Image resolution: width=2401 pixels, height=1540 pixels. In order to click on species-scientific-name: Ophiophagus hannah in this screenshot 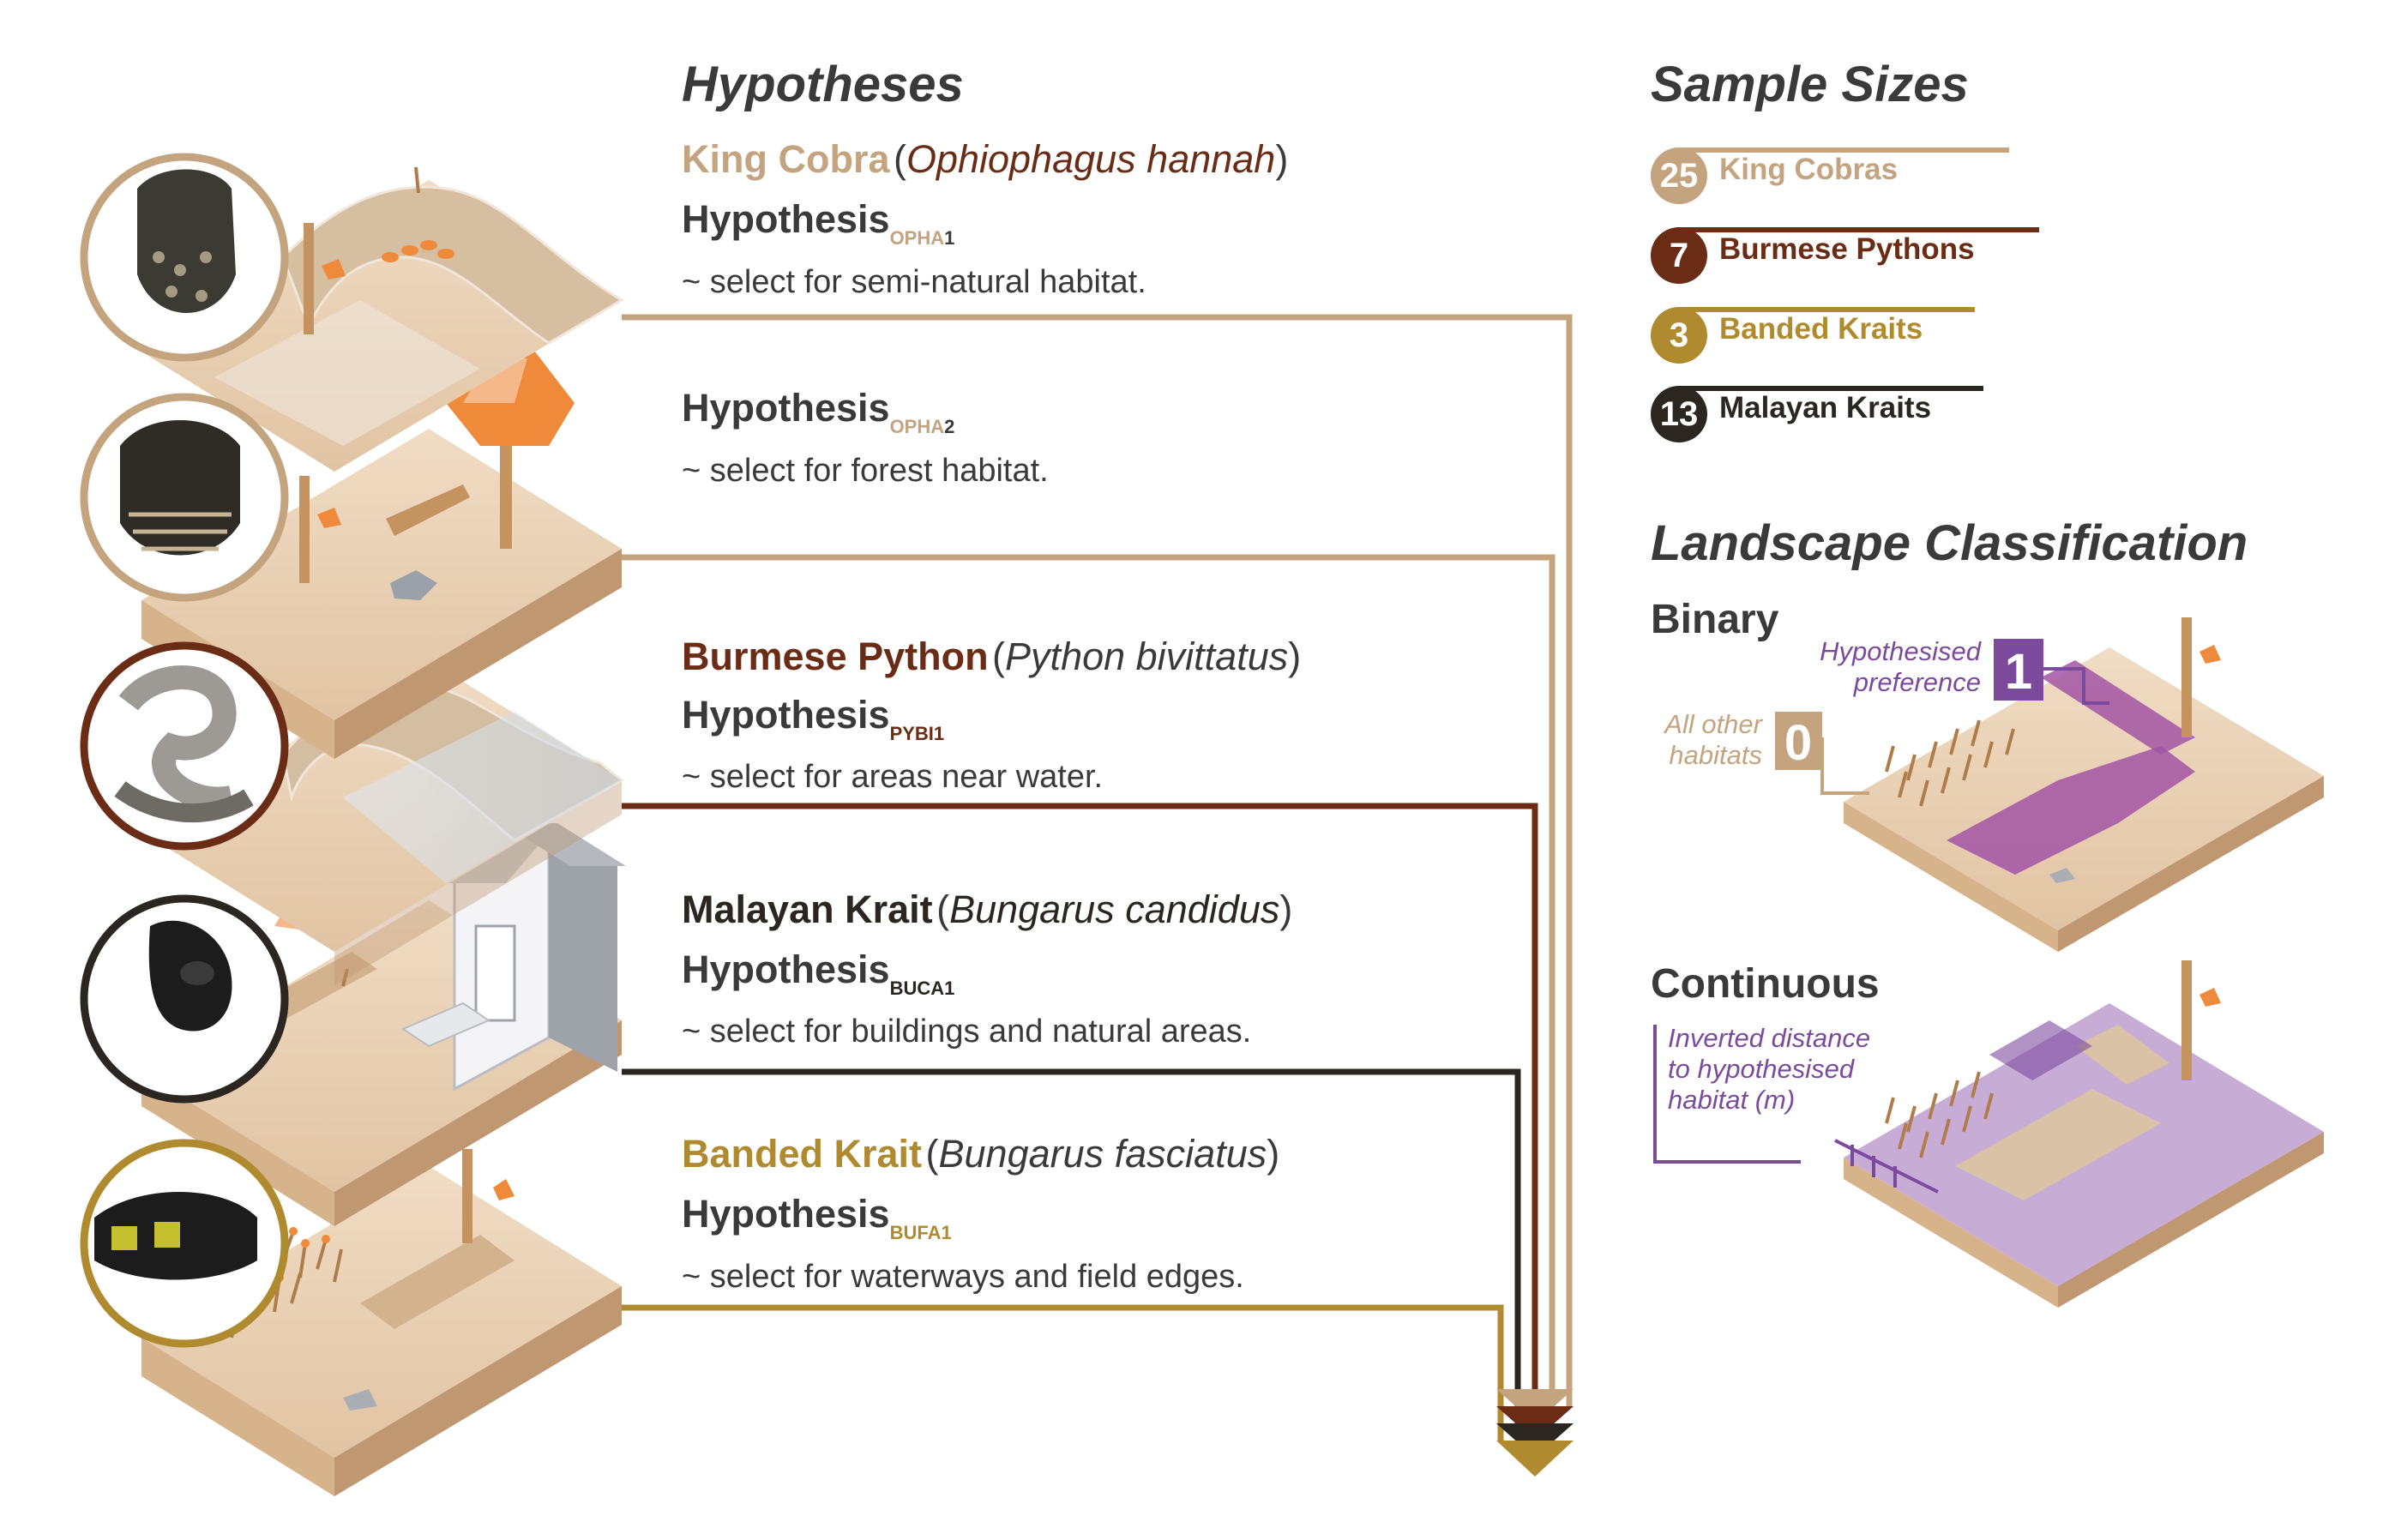, I will do `click(1091, 159)`.